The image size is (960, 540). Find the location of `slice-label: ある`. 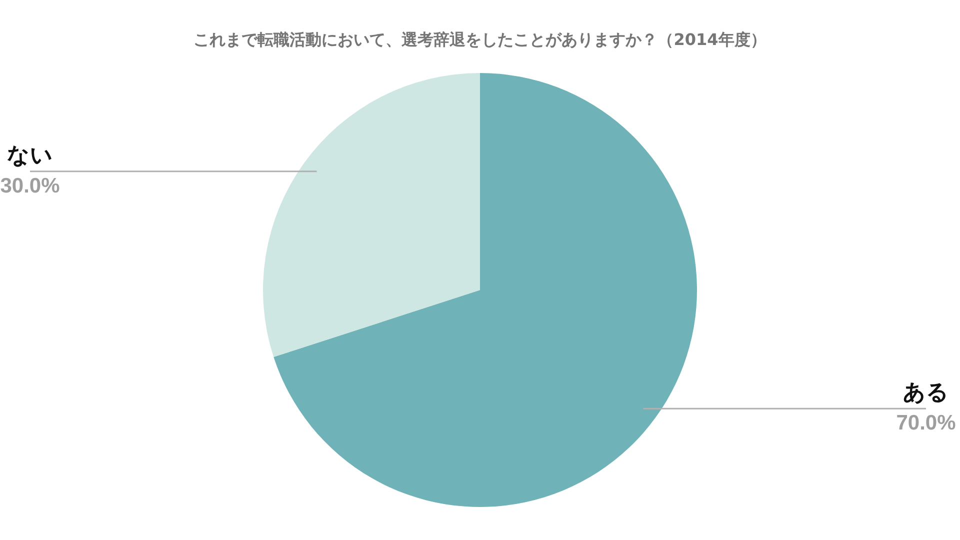

slice-label: ある is located at coordinates (926, 393).